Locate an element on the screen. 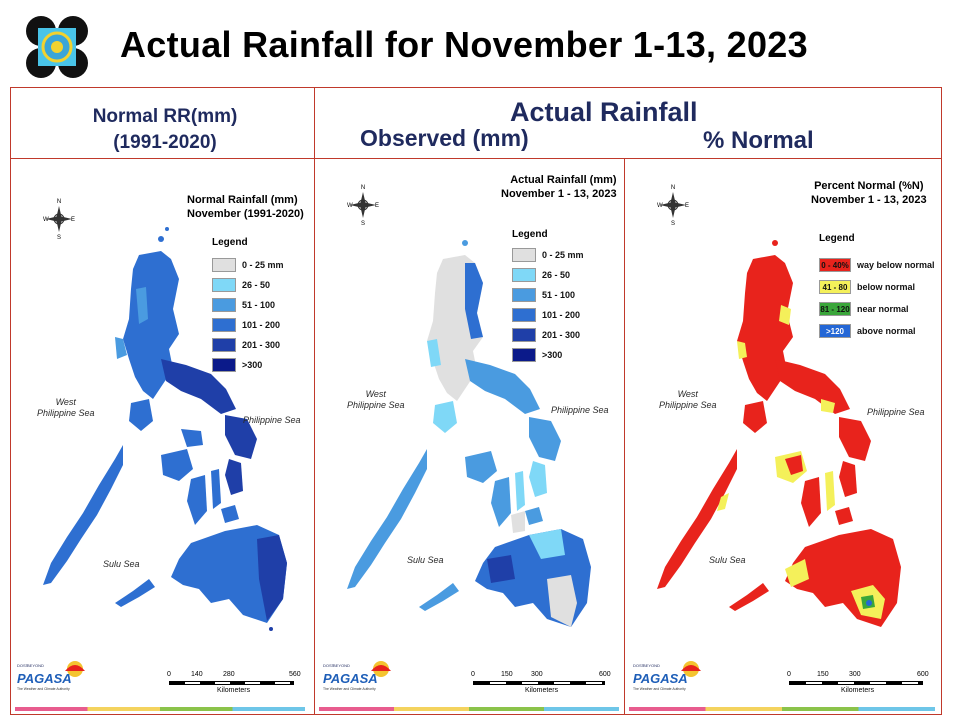  compass-n: N is located at coordinates (59, 202).